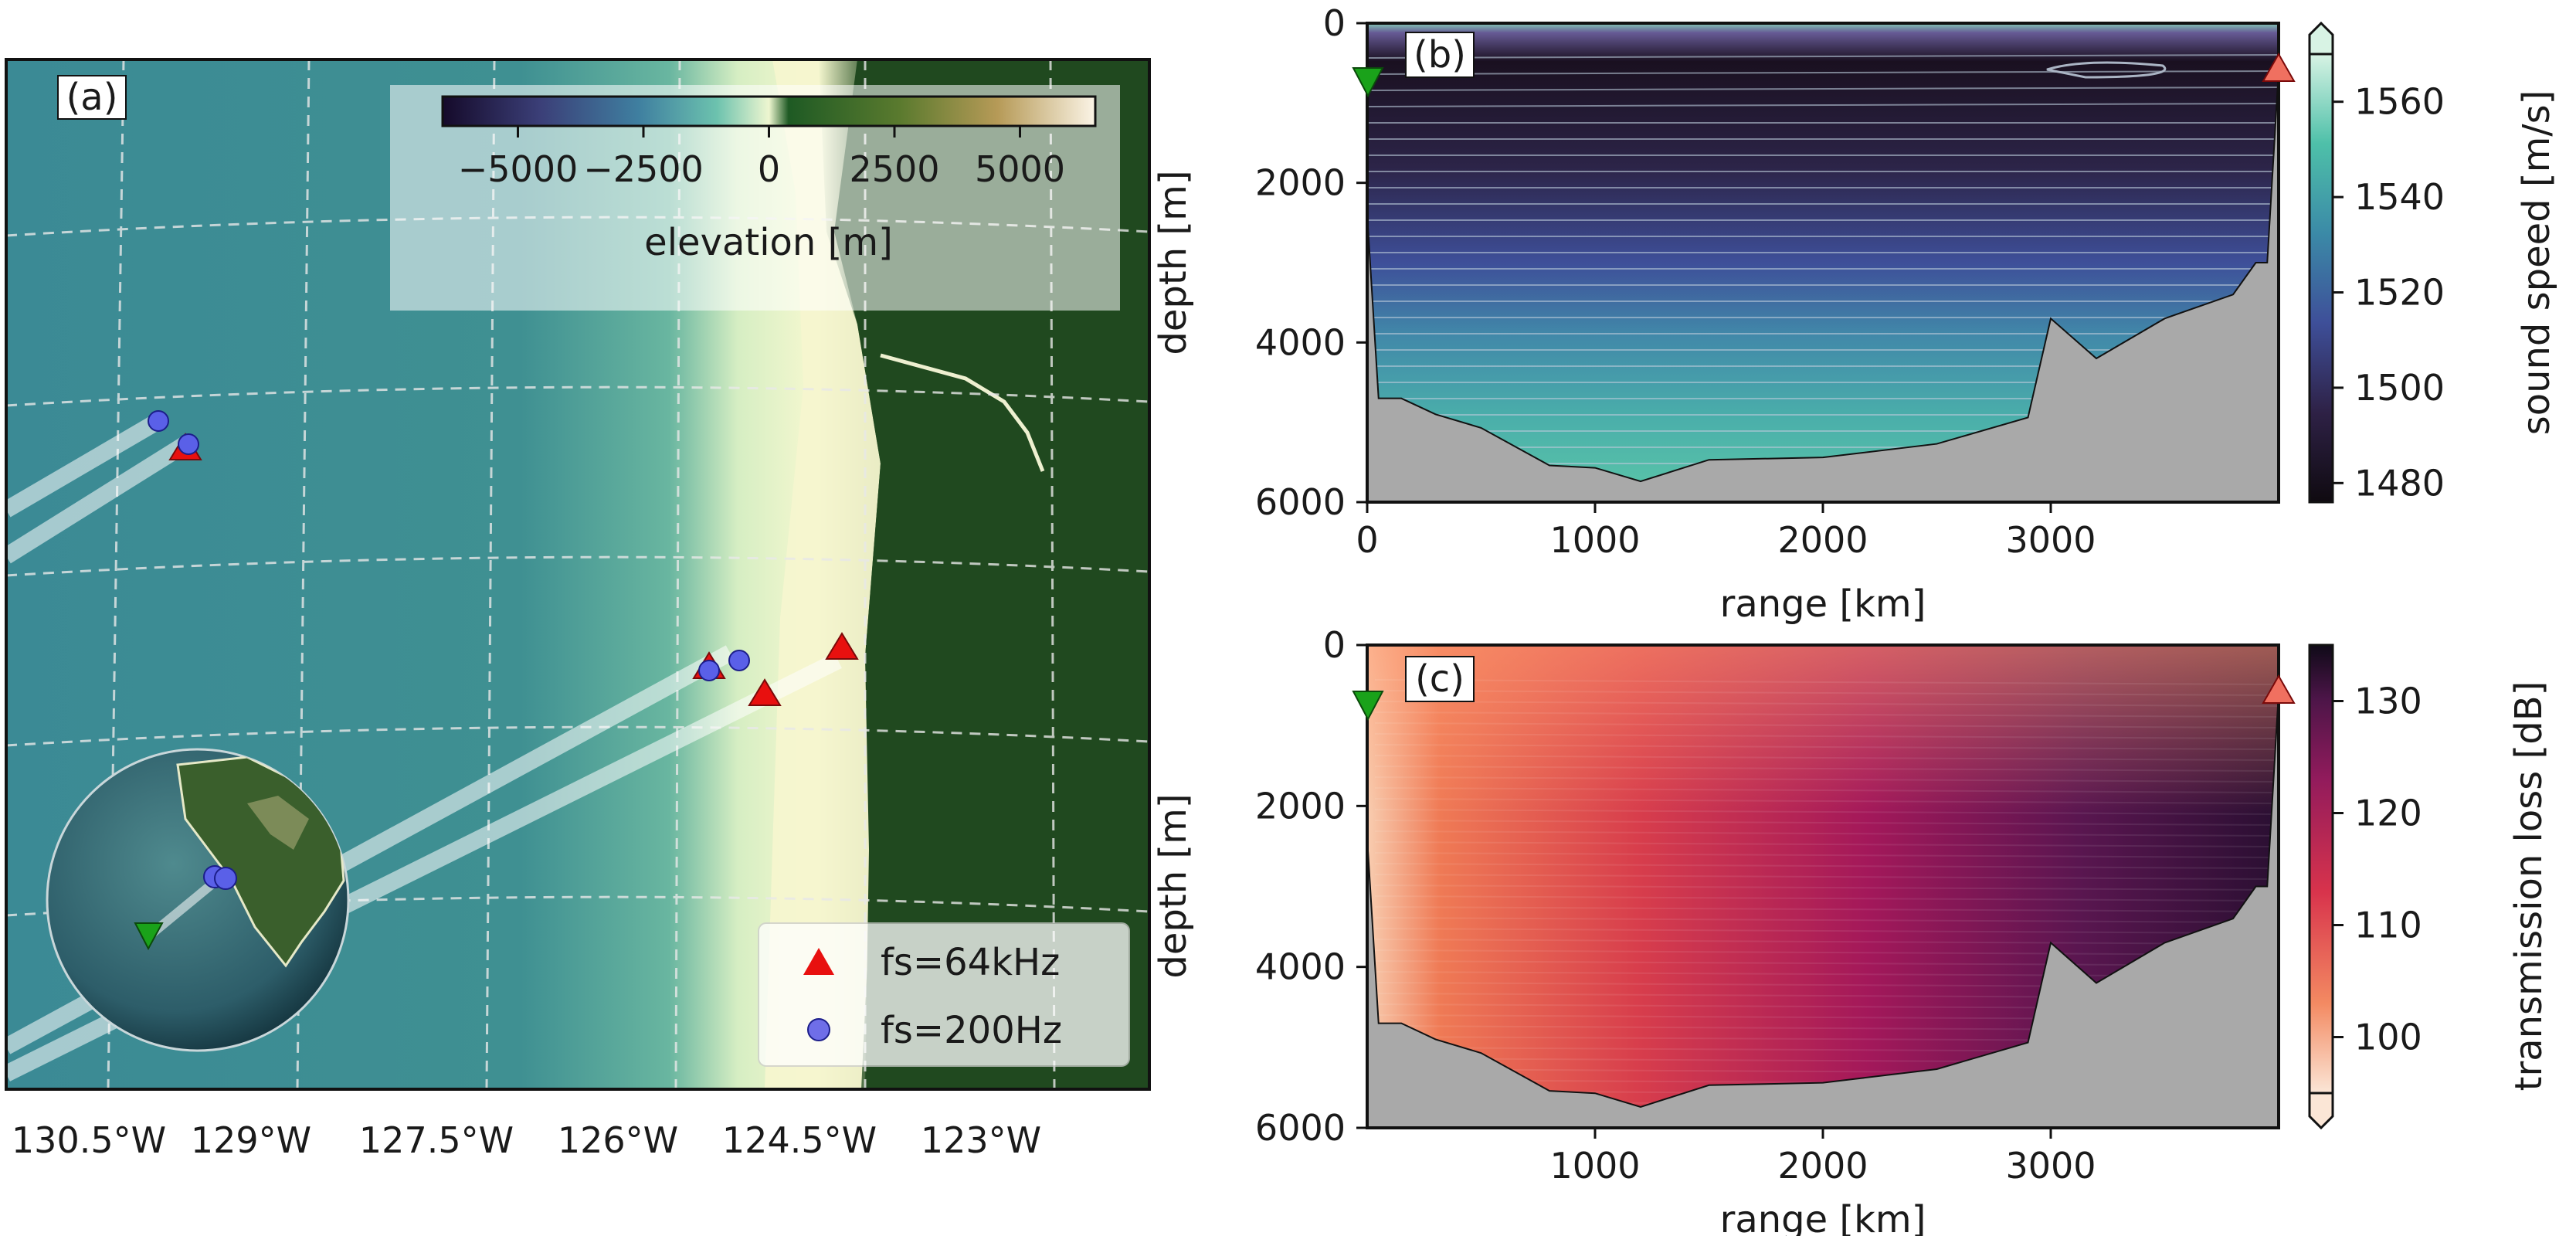 This screenshot has height=1236, width=2576. What do you see at coordinates (819, 961) in the screenshot?
I see `legend-marker-triangle` at bounding box center [819, 961].